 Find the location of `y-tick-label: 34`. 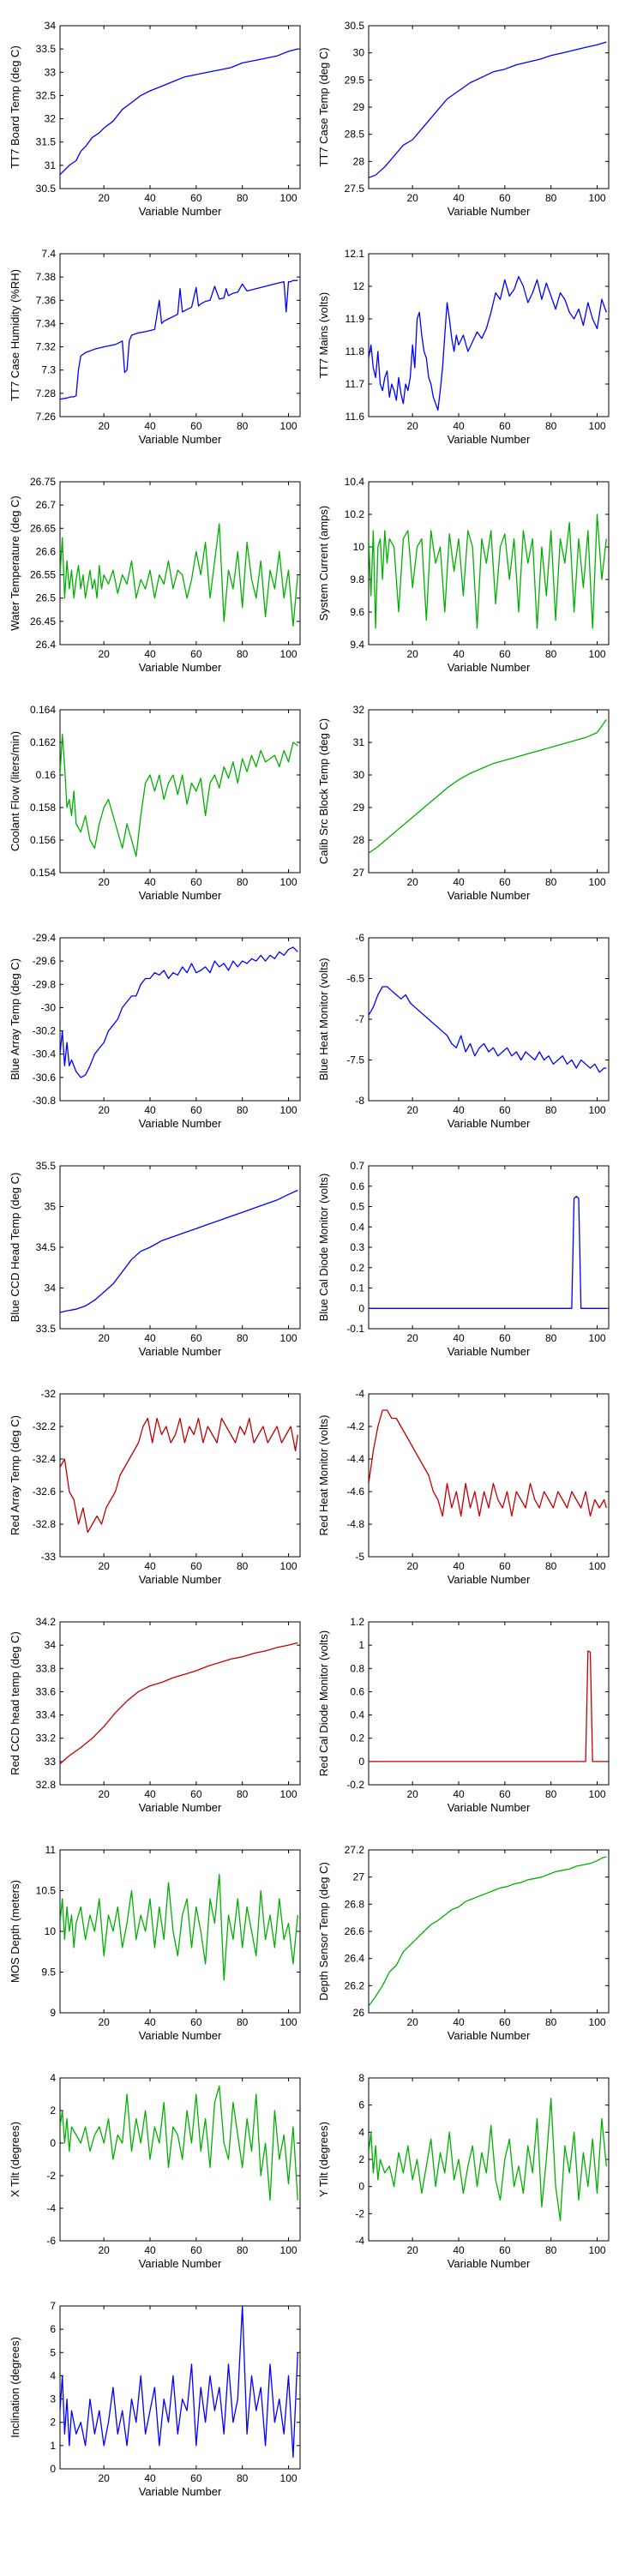

y-tick-label: 34 is located at coordinates (51, 26).